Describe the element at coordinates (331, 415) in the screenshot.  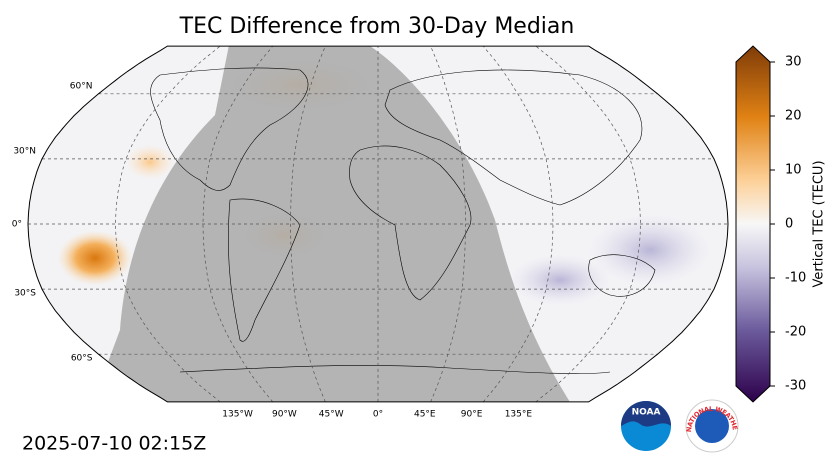
I see `lon-label: 45°W` at that location.